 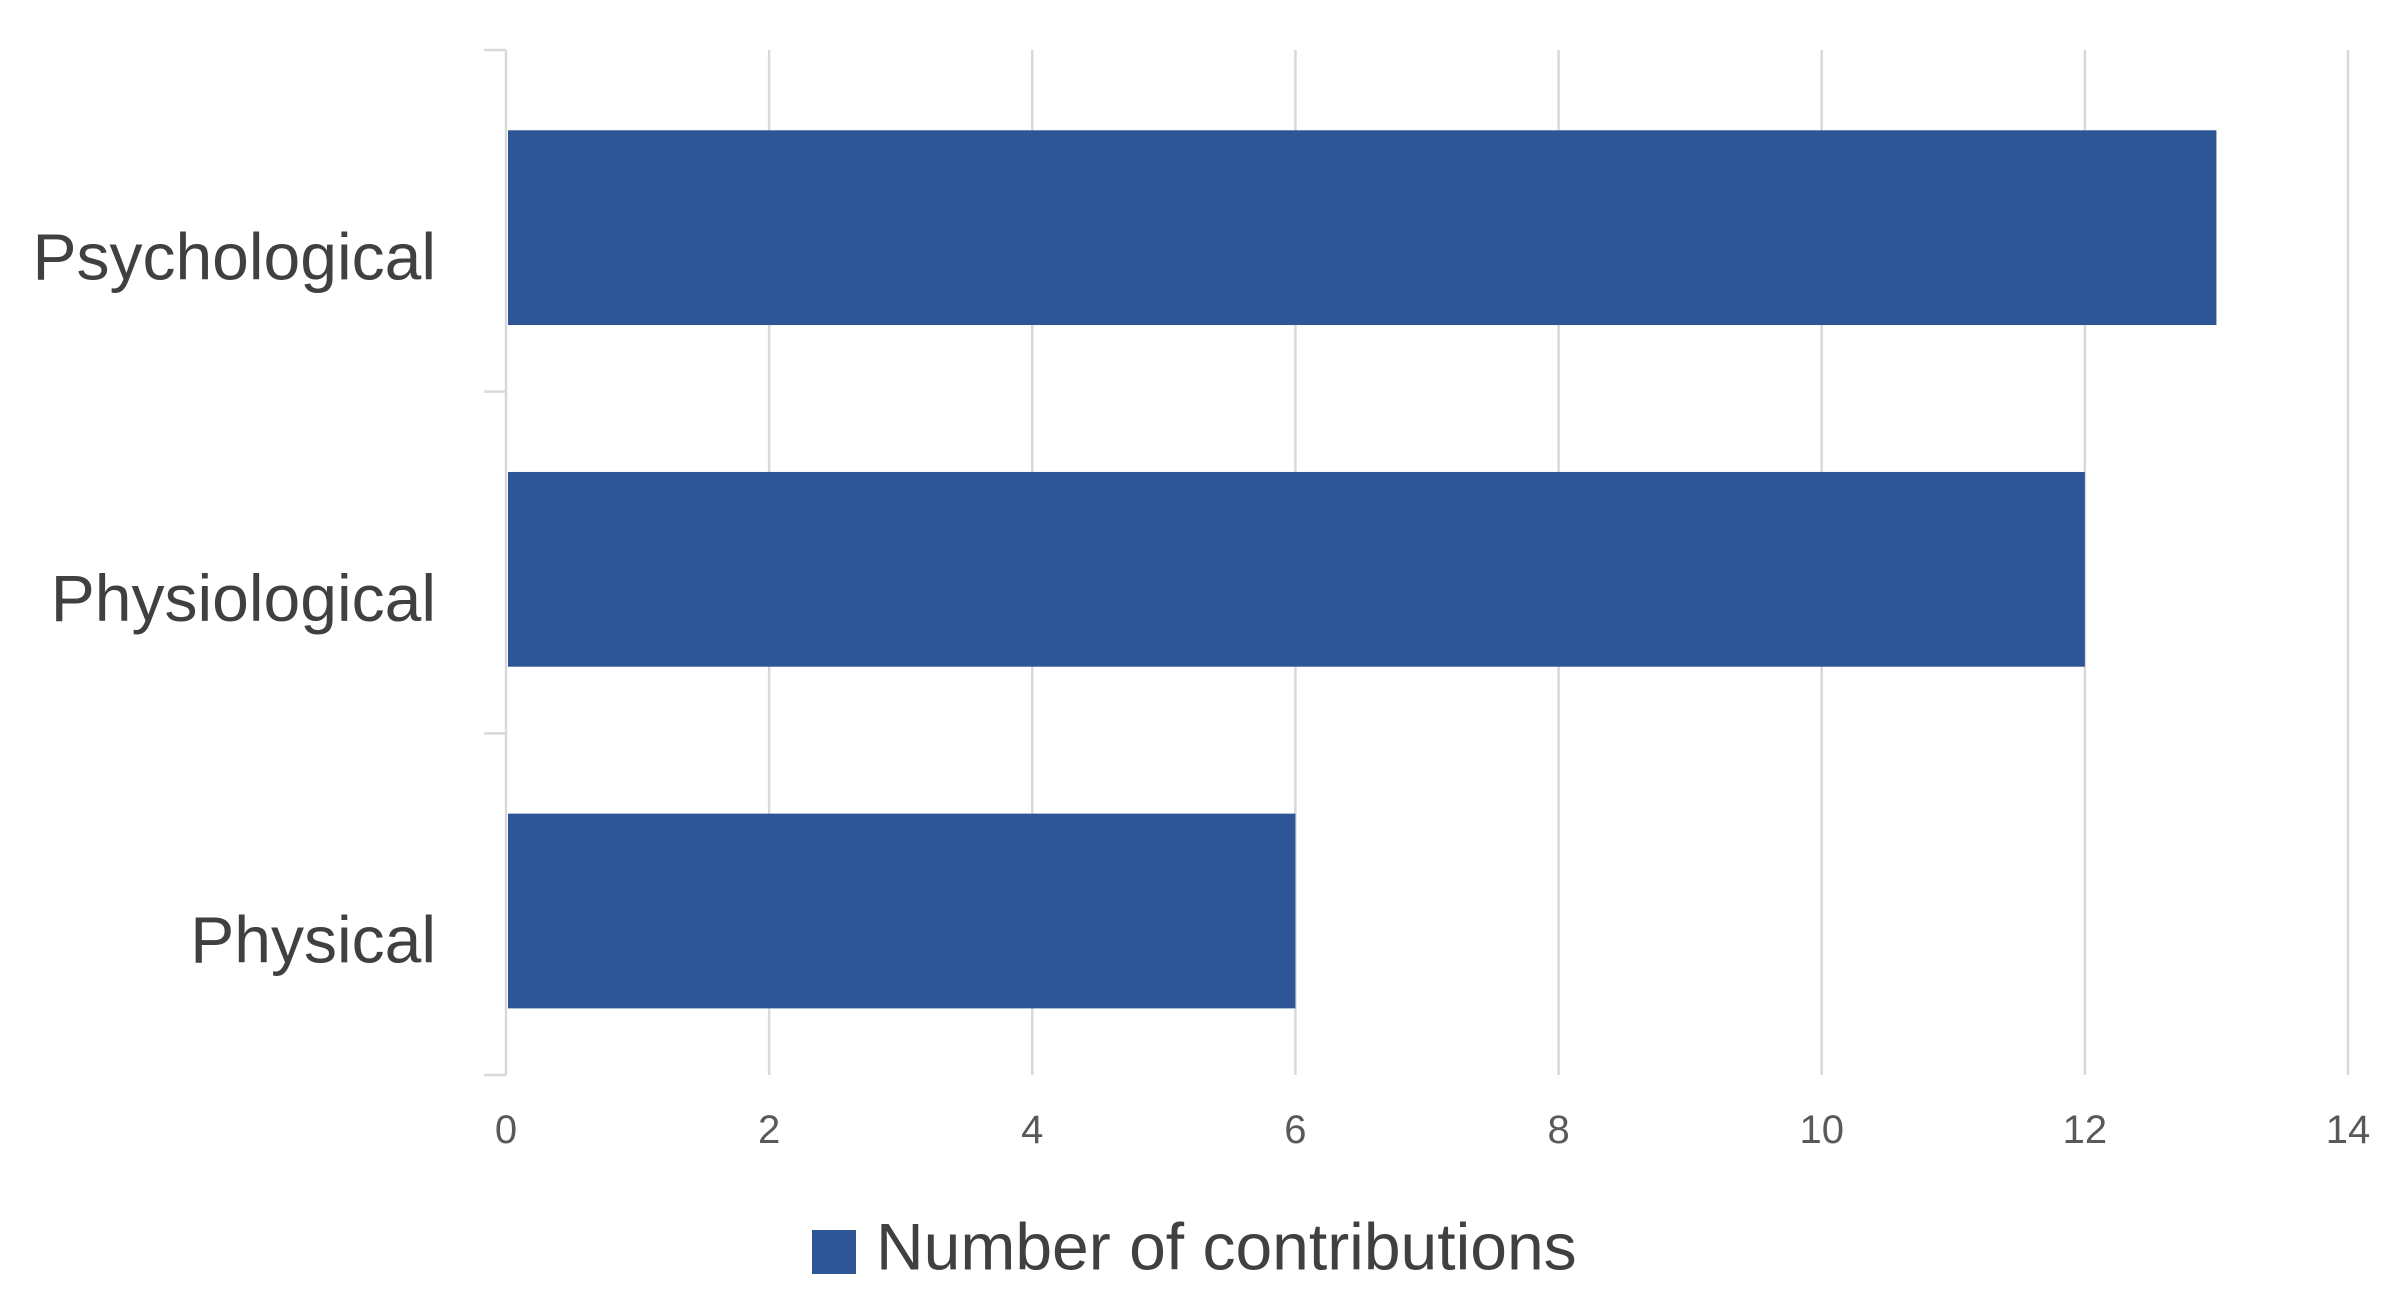 I want to click on bar-psychological, so click(x=1362, y=228).